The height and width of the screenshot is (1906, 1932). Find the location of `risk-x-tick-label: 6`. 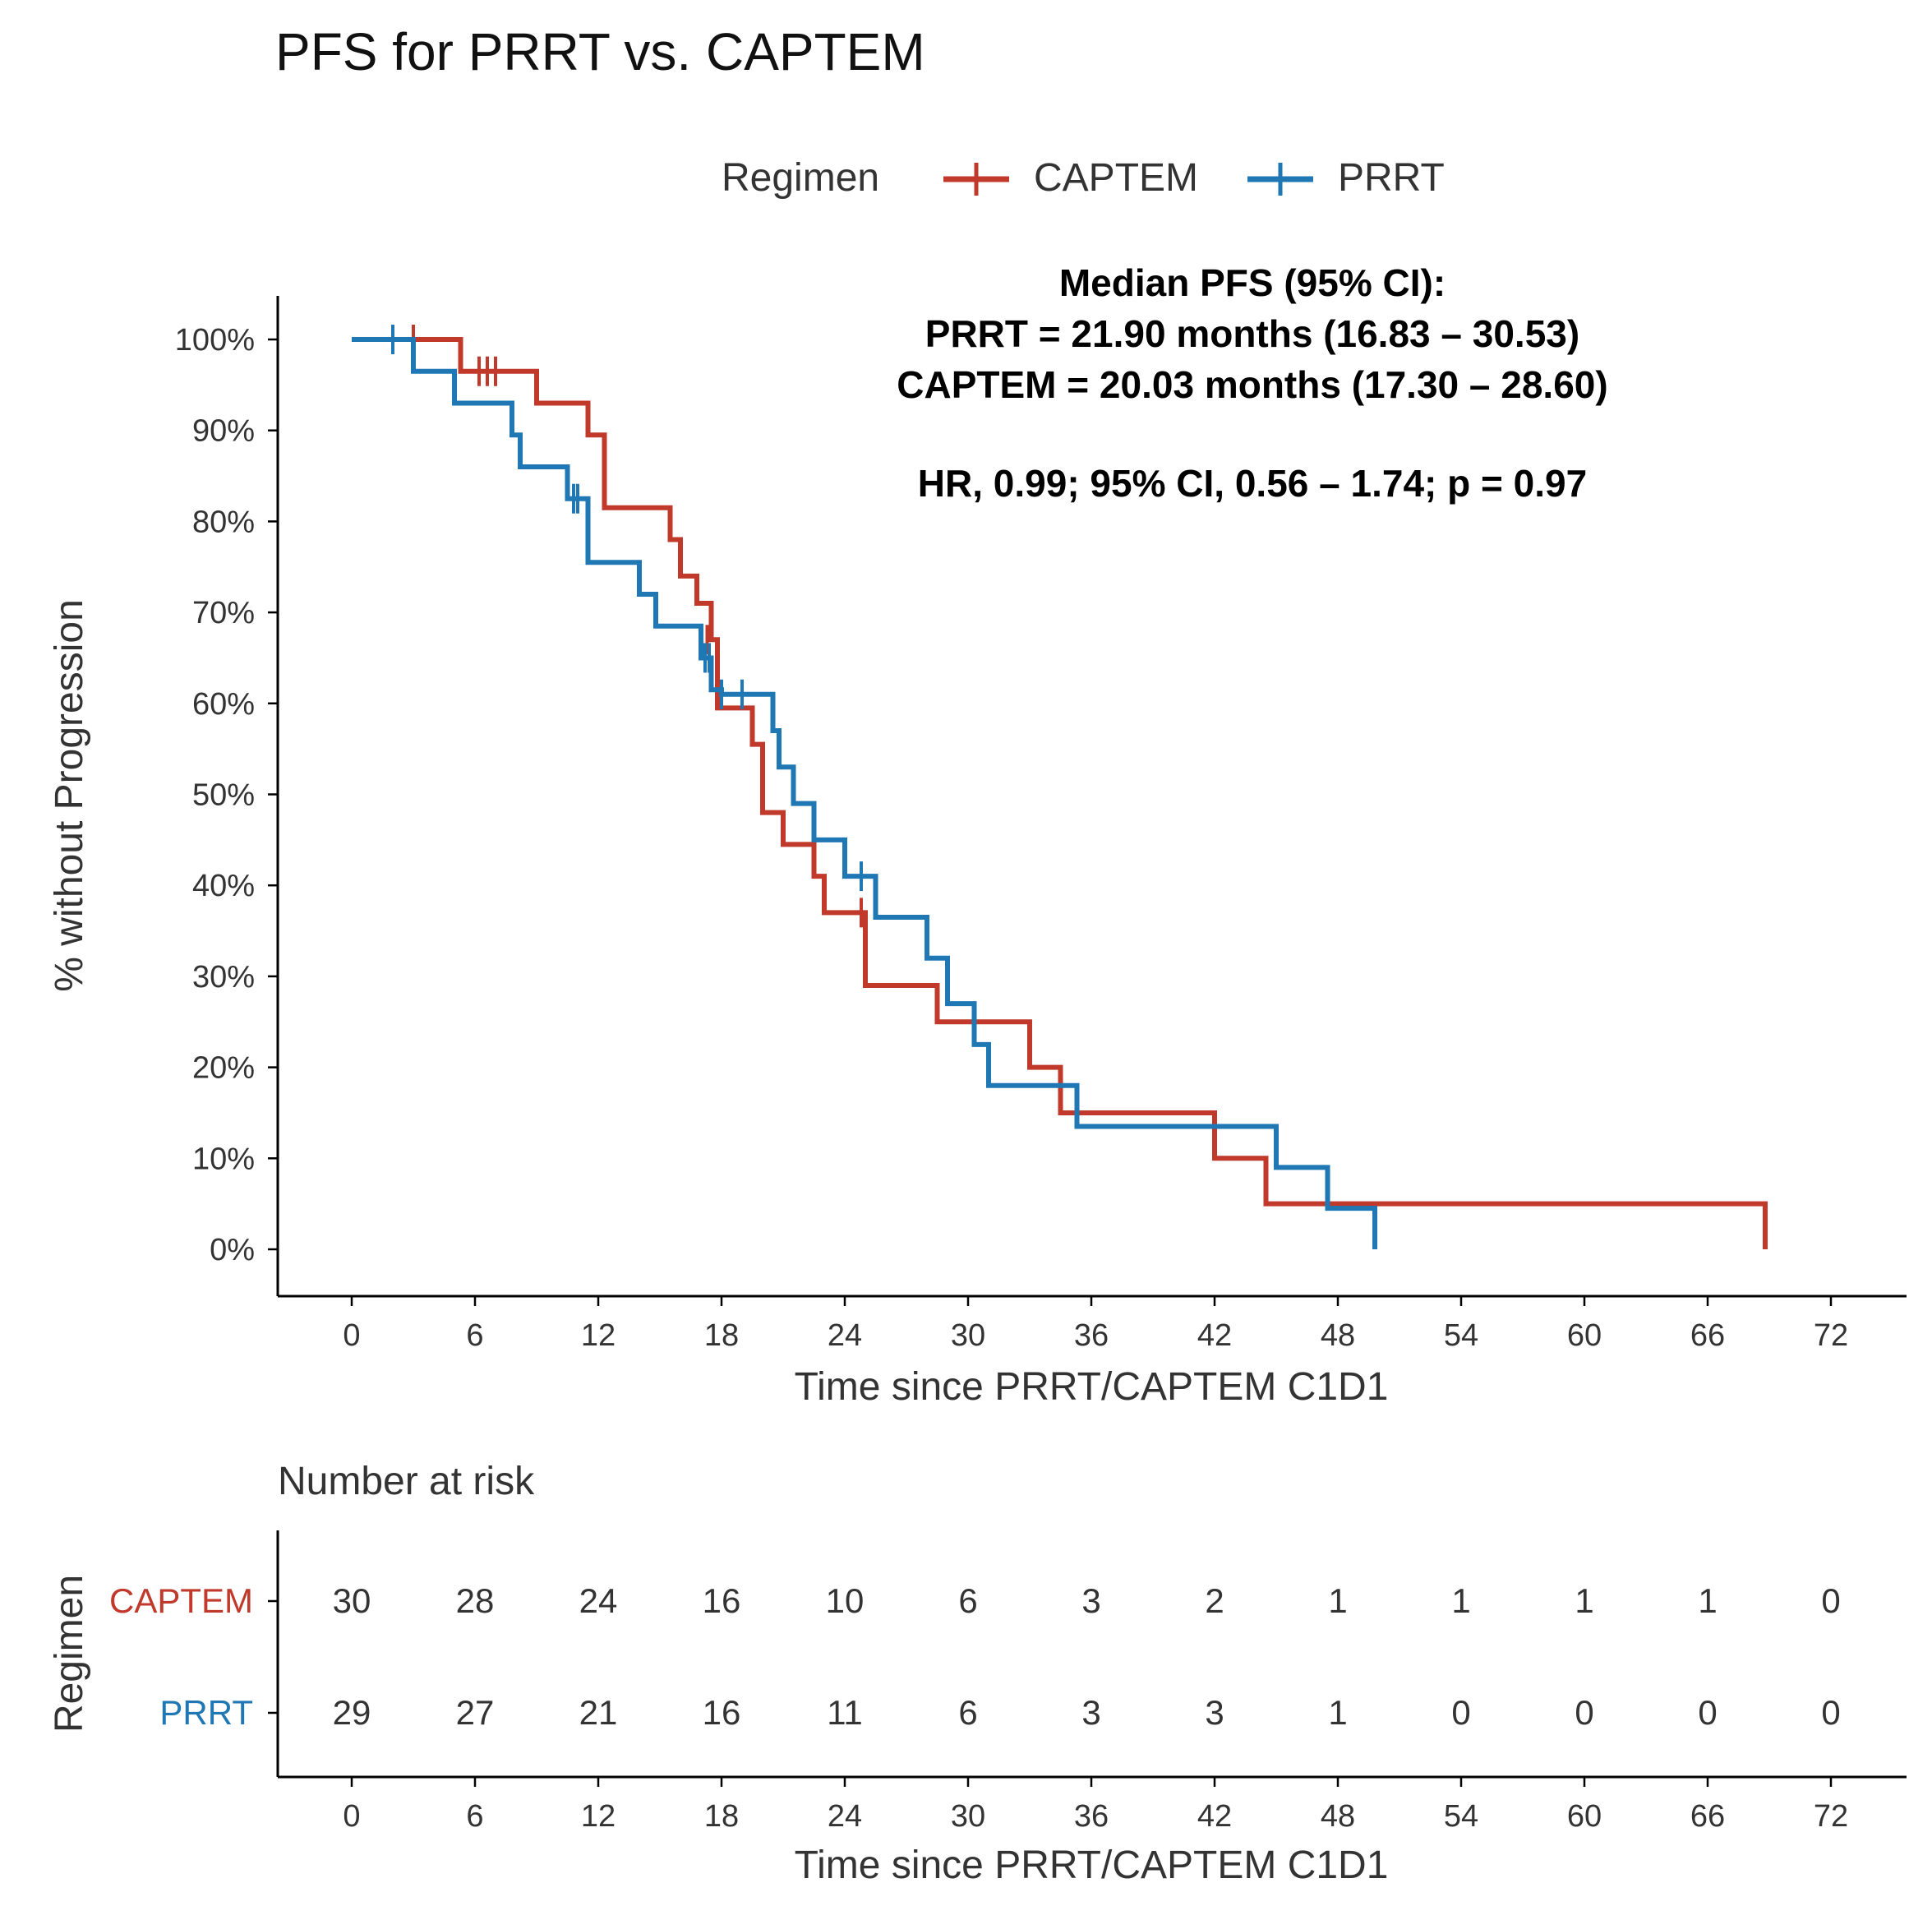

risk-x-tick-label: 6 is located at coordinates (474, 1817).